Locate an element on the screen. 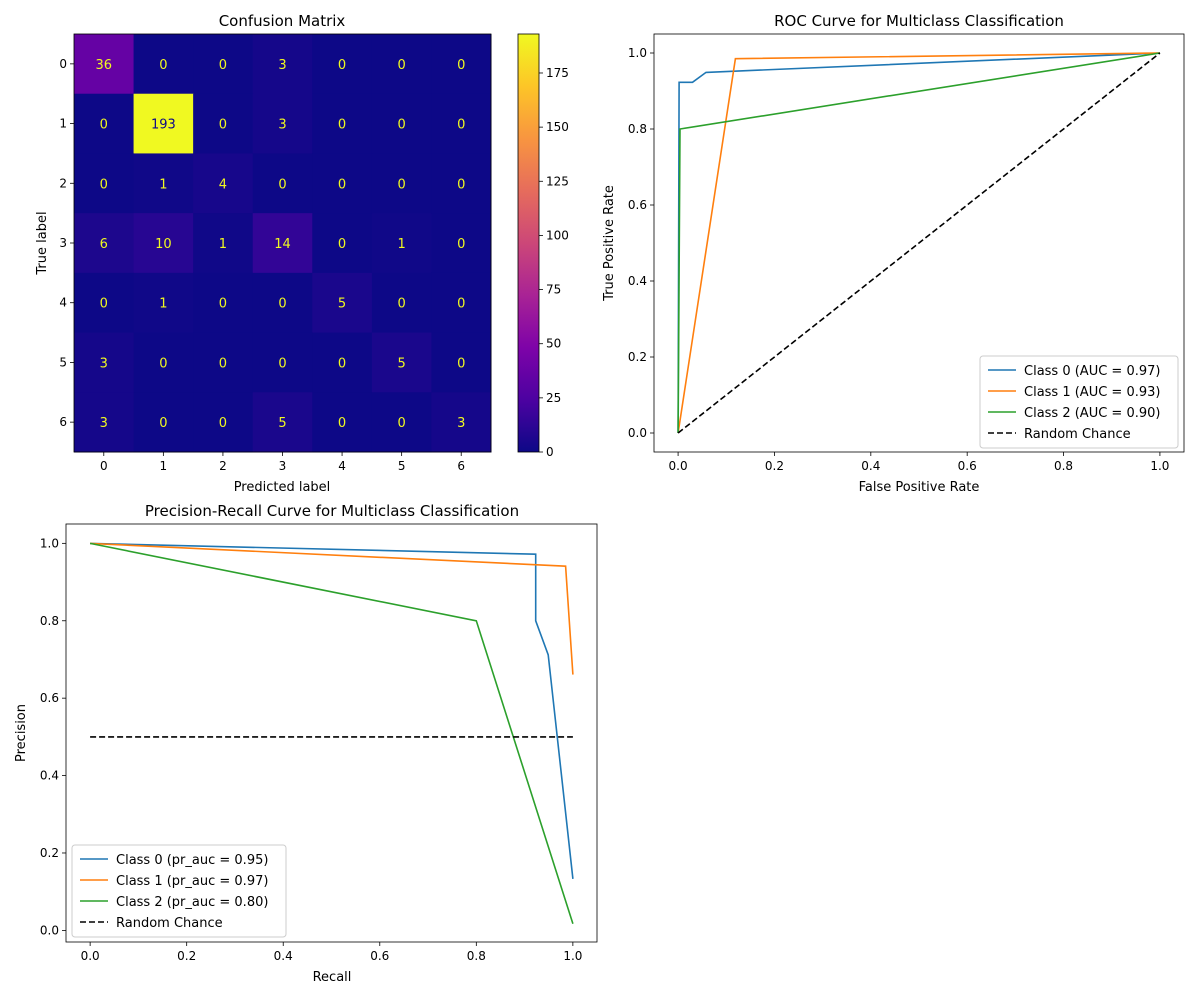  confusion-matrix-x-ticks: 0 1 2 3 4 5 6 is located at coordinates (282, 462).